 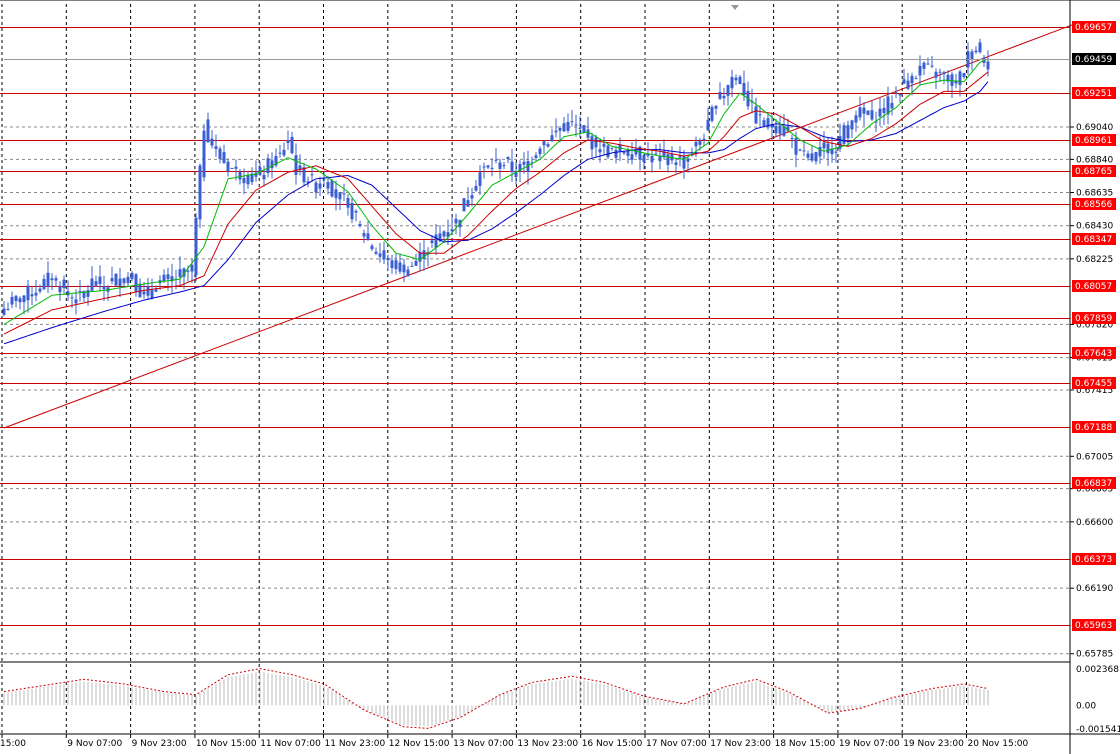 What do you see at coordinates (1094, 490) in the screenshot?
I see `y-tick-label: 0.66805` at bounding box center [1094, 490].